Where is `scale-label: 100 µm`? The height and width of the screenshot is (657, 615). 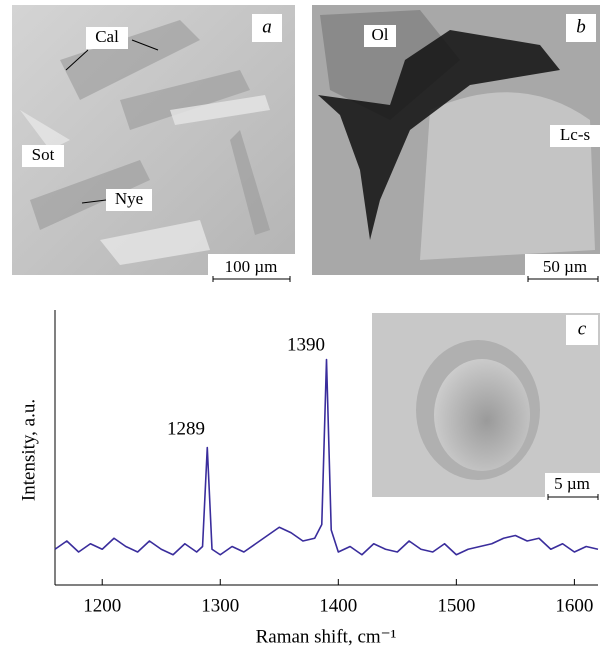
scale-label: 100 µm is located at coordinates (251, 266).